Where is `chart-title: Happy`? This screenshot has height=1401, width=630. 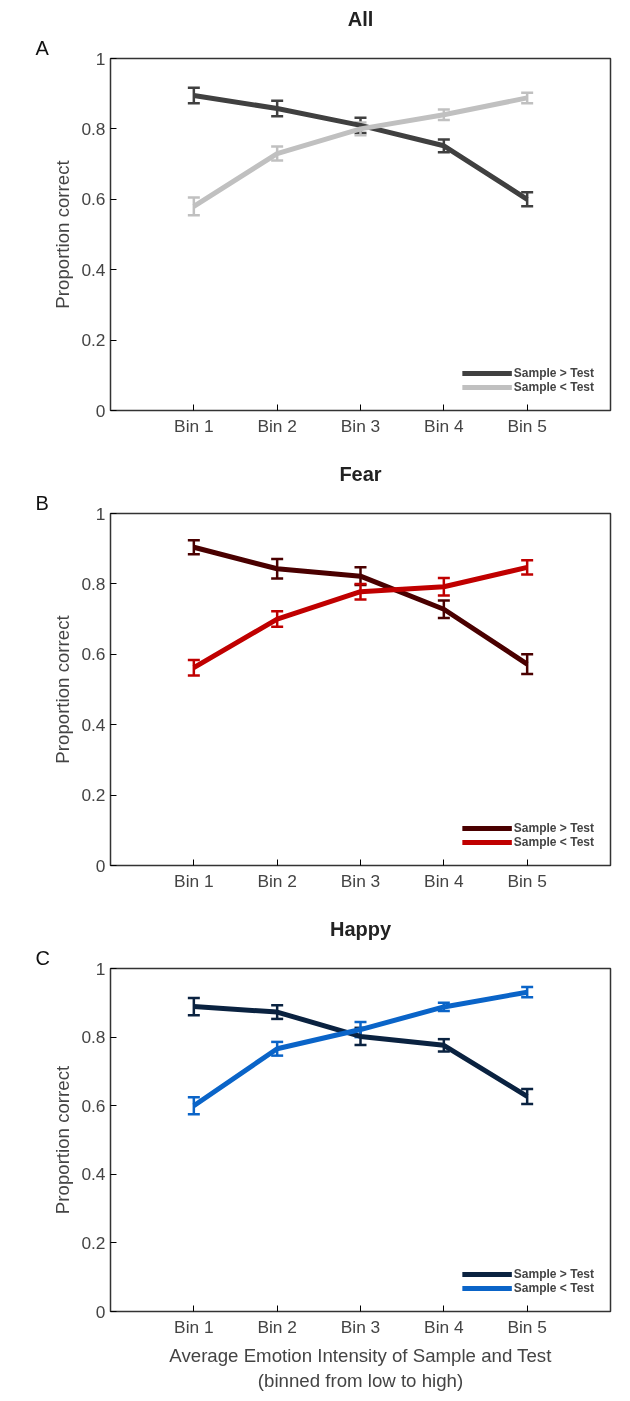
chart-title: Happy is located at coordinates (360, 928).